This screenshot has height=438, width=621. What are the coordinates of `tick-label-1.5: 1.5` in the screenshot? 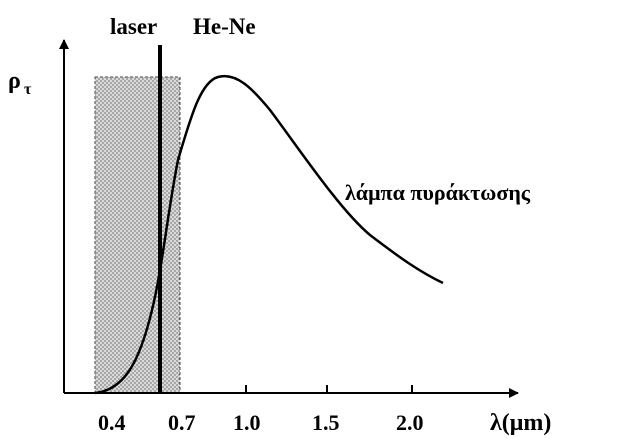 It's located at (326, 422).